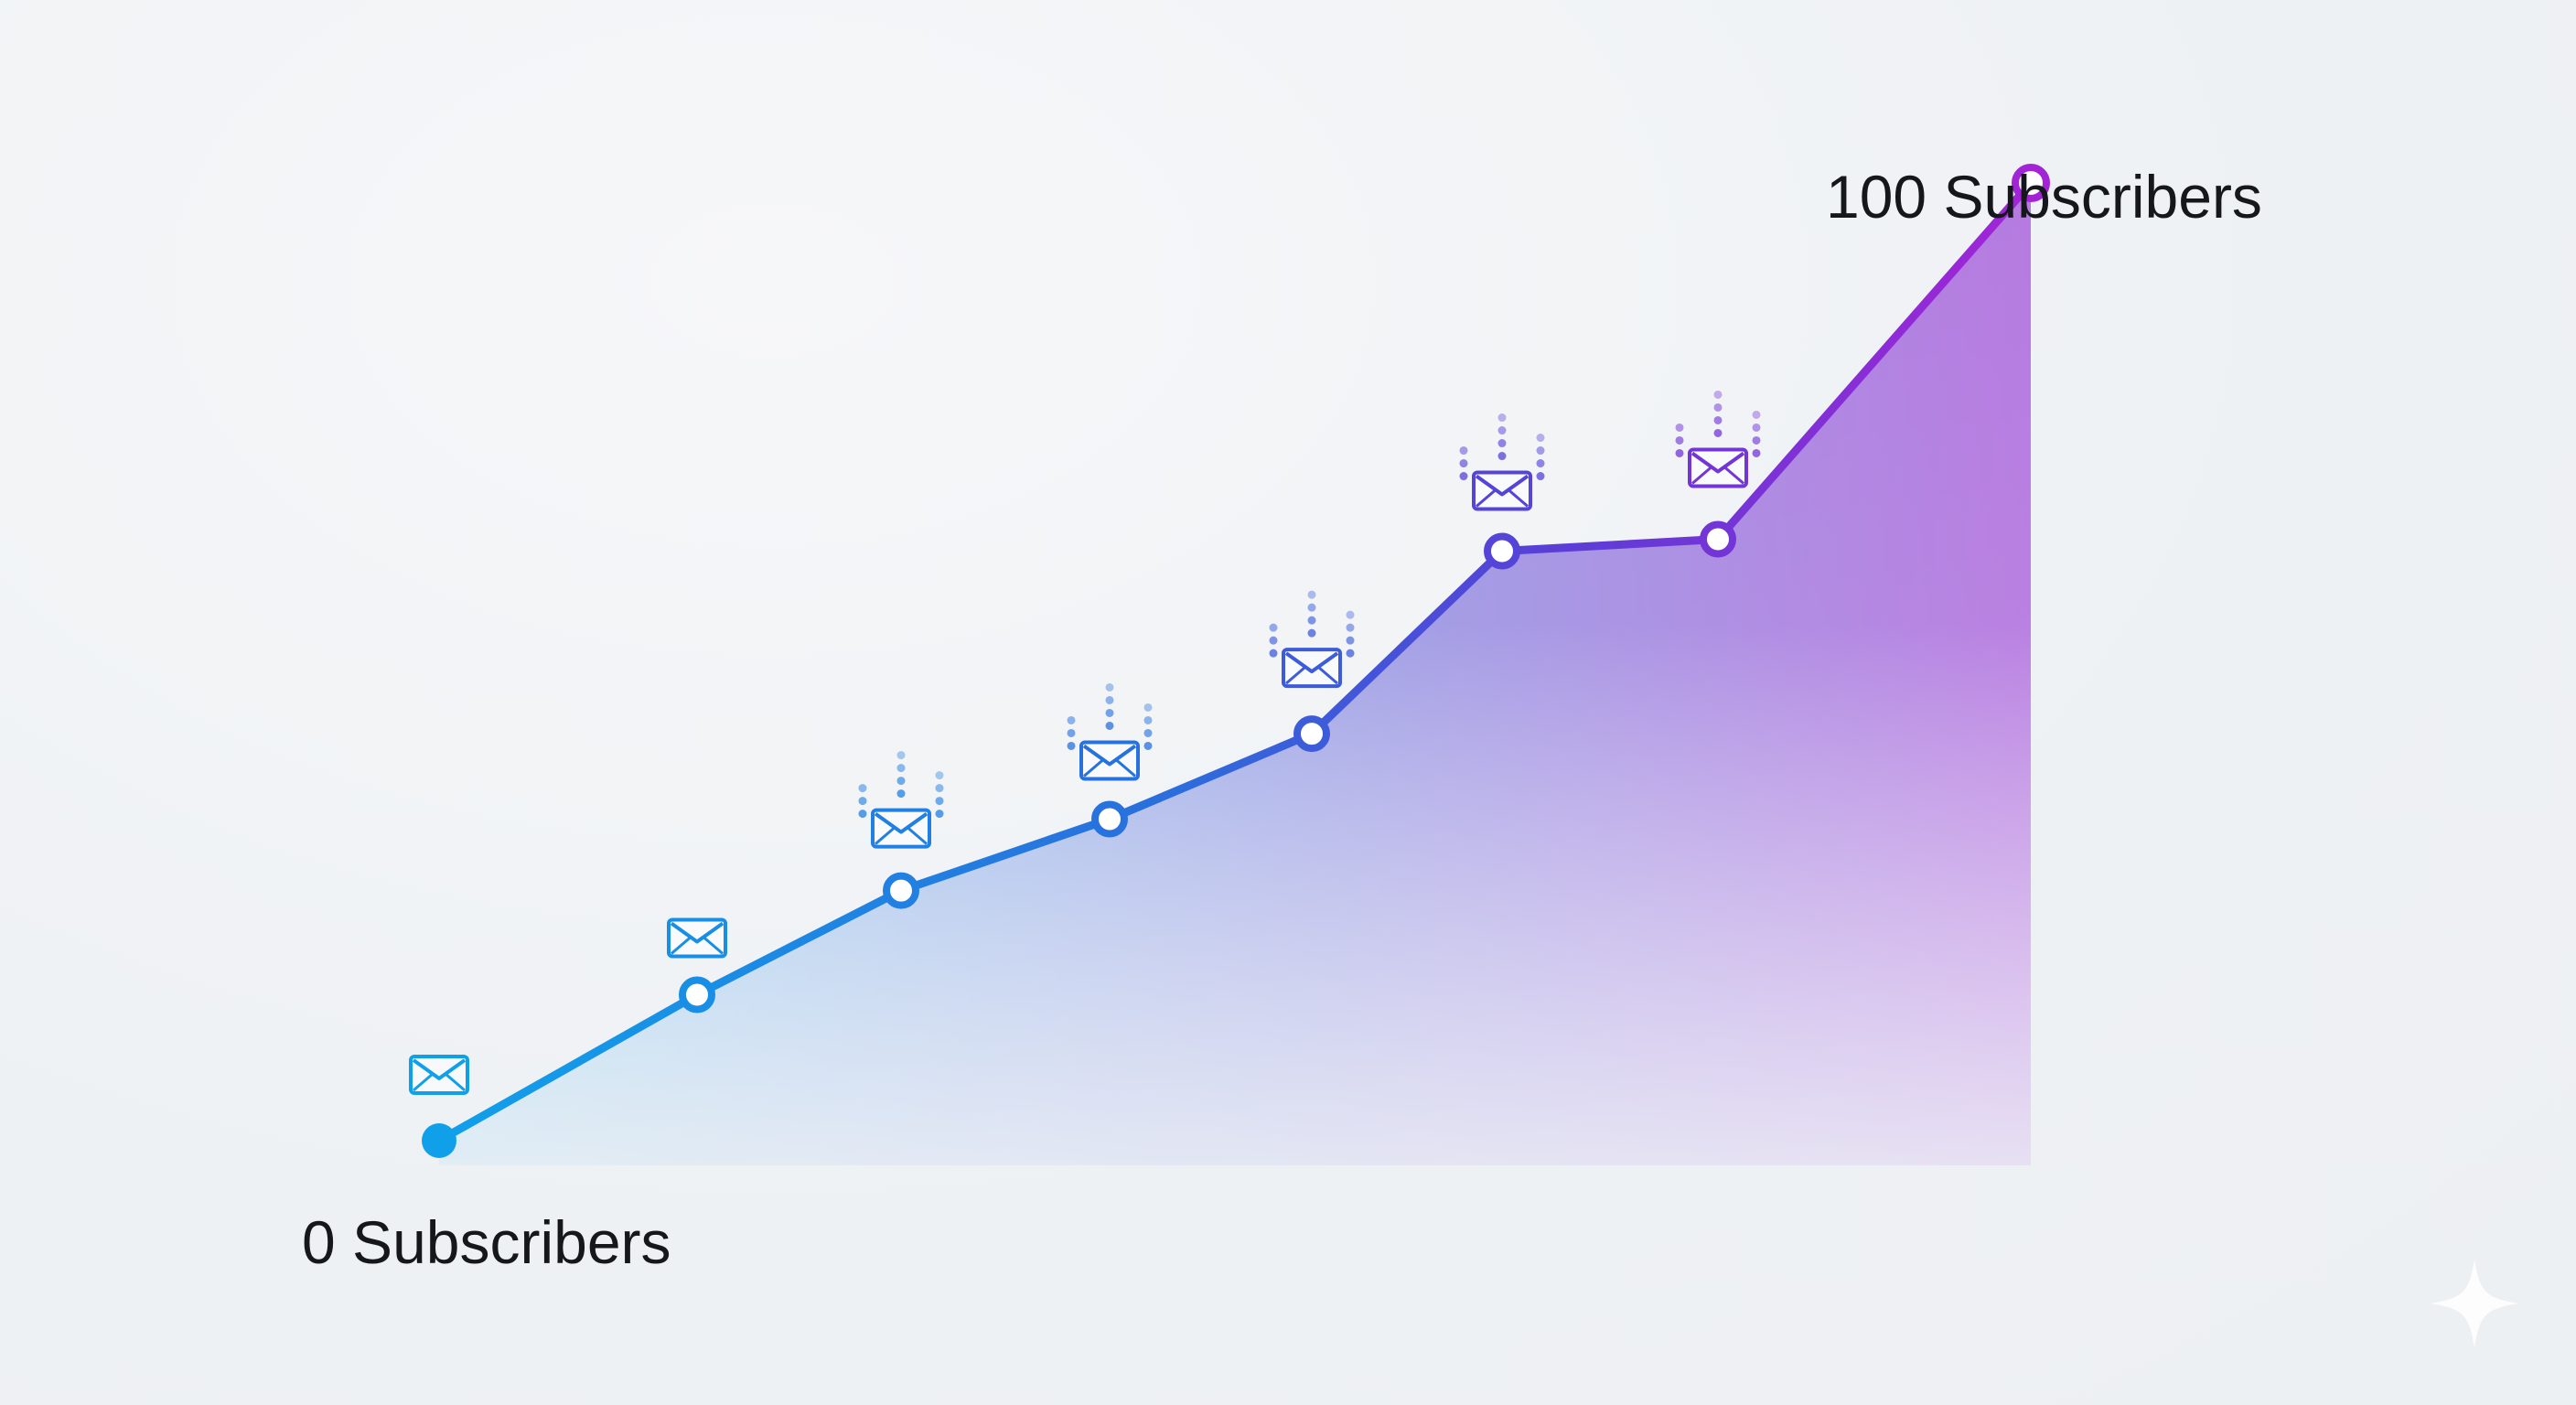  I want to click on sparkle-icon, so click(2474, 1303).